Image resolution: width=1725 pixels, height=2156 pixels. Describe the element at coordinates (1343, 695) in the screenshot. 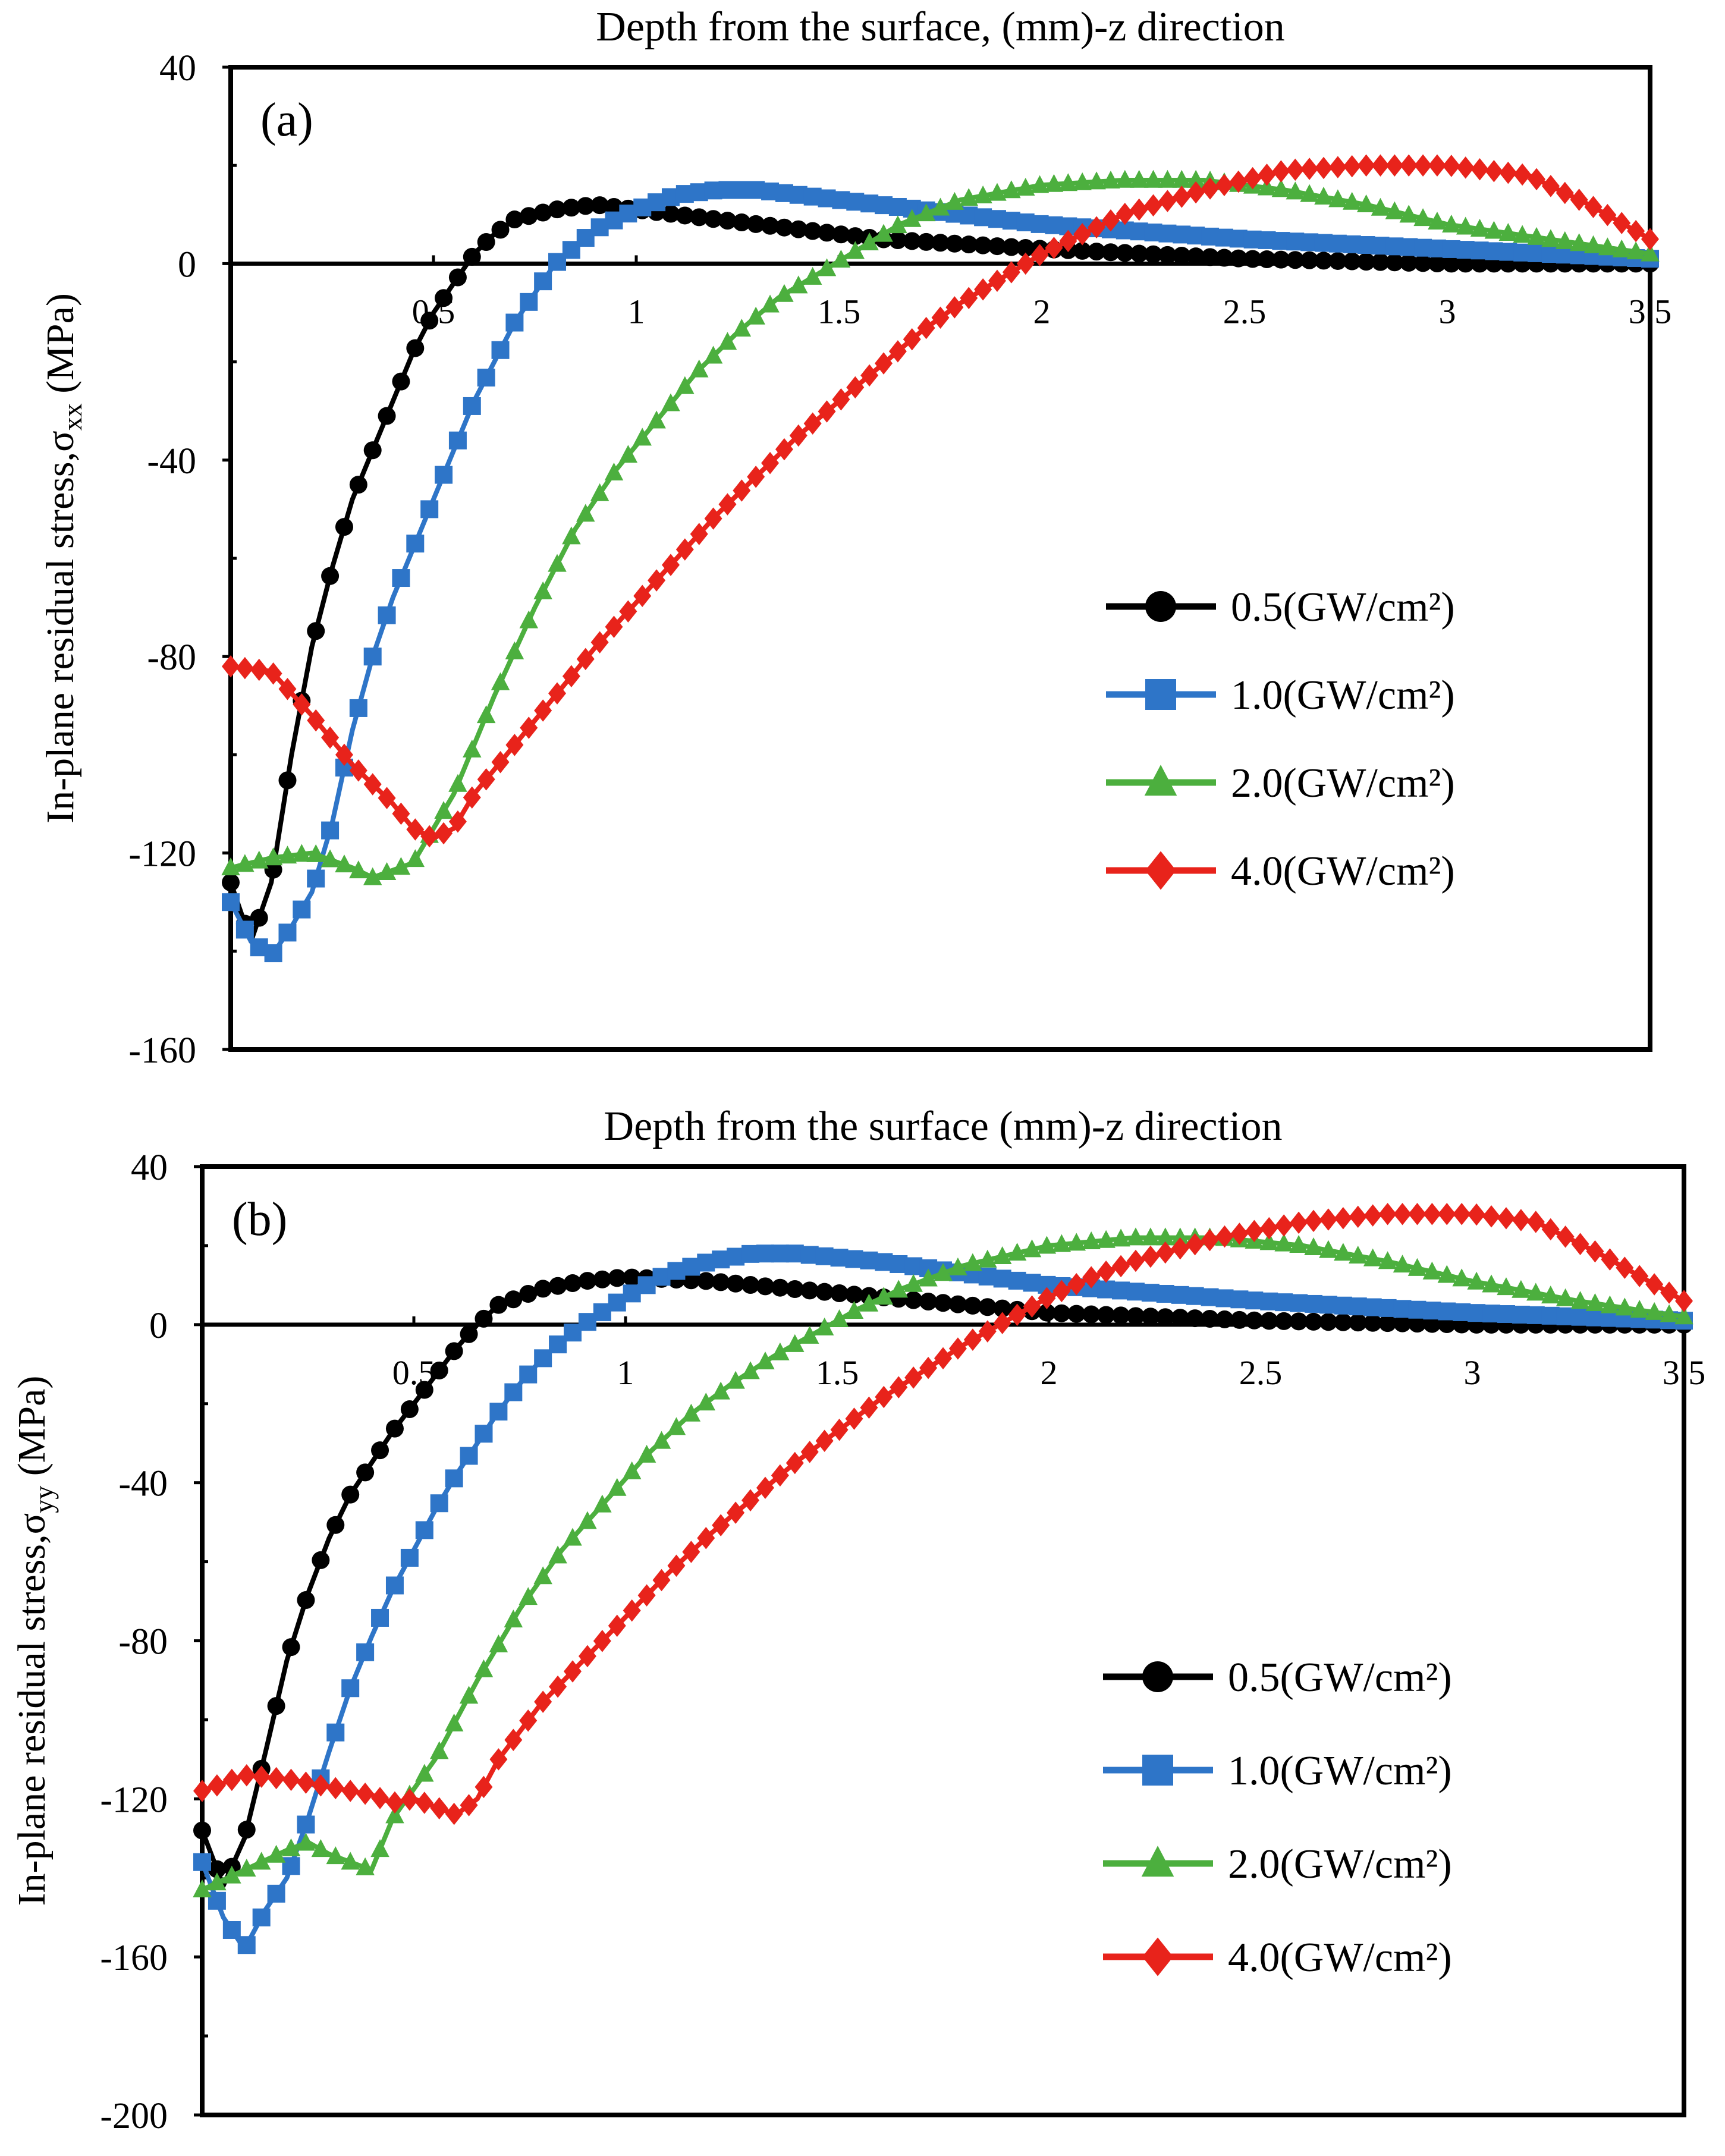

I see `legend-label: 1.0(GW/cm²)` at that location.